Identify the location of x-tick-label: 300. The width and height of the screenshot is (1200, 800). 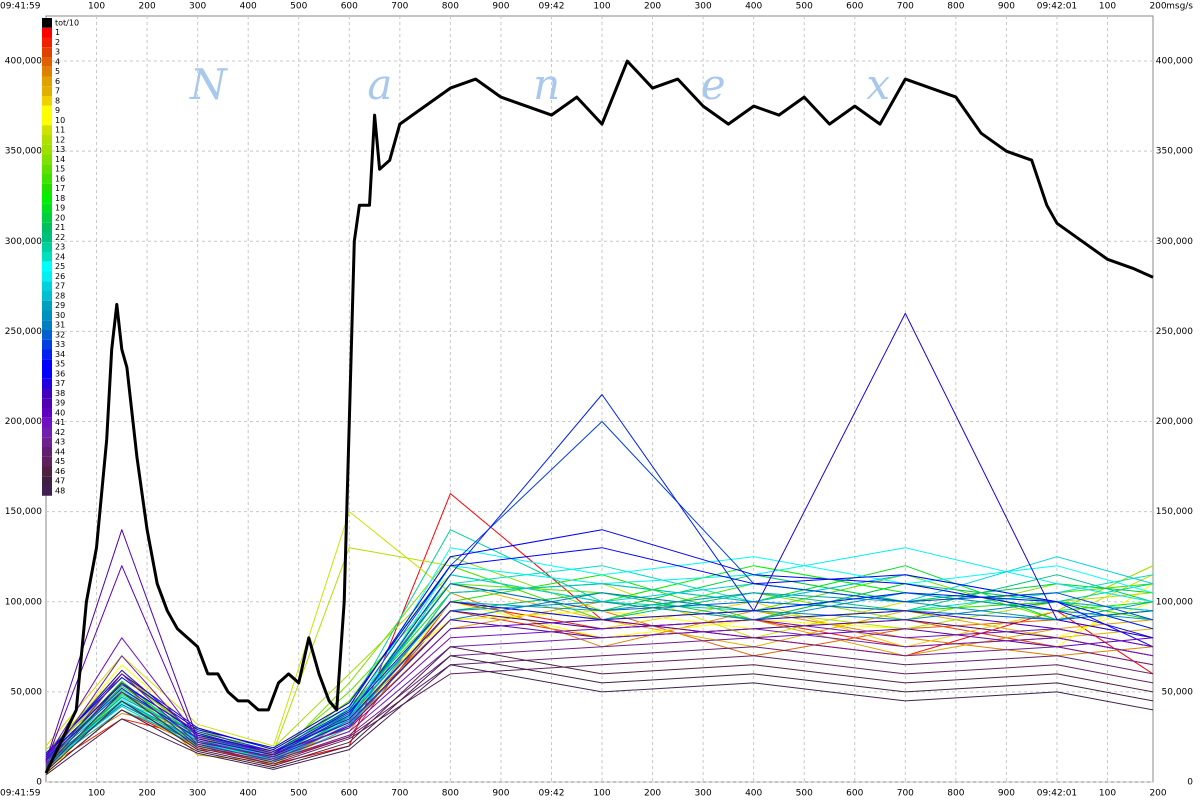
(703, 794).